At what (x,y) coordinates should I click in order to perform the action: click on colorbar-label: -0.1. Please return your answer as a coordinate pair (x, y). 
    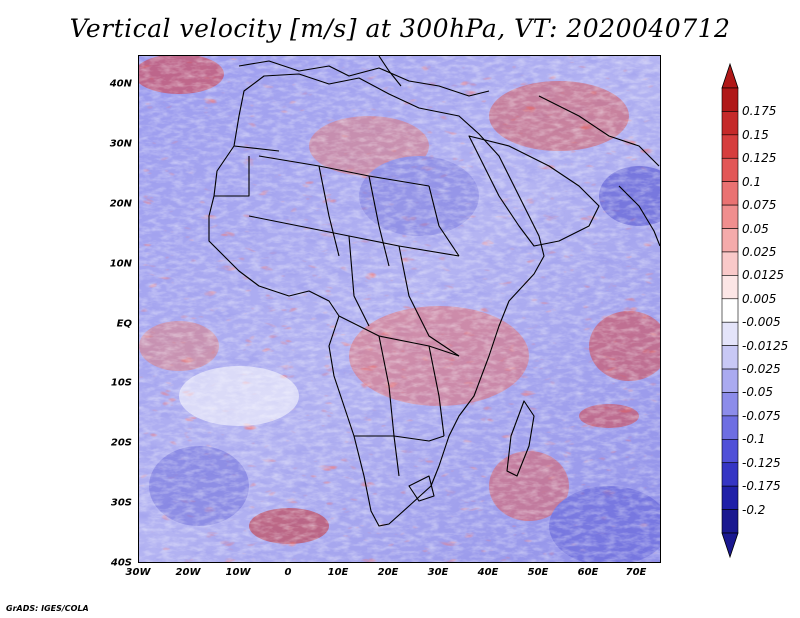
    Looking at the image, I should click on (754, 439).